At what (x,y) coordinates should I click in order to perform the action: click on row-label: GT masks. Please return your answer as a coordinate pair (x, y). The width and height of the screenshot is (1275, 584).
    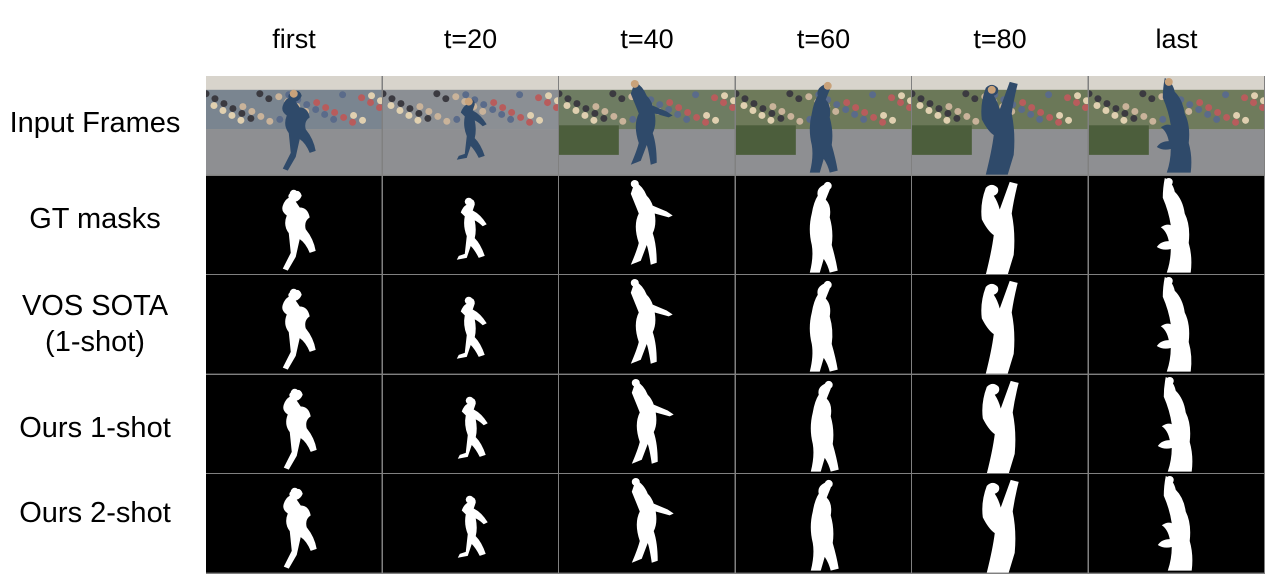
    Looking at the image, I should click on (95, 219).